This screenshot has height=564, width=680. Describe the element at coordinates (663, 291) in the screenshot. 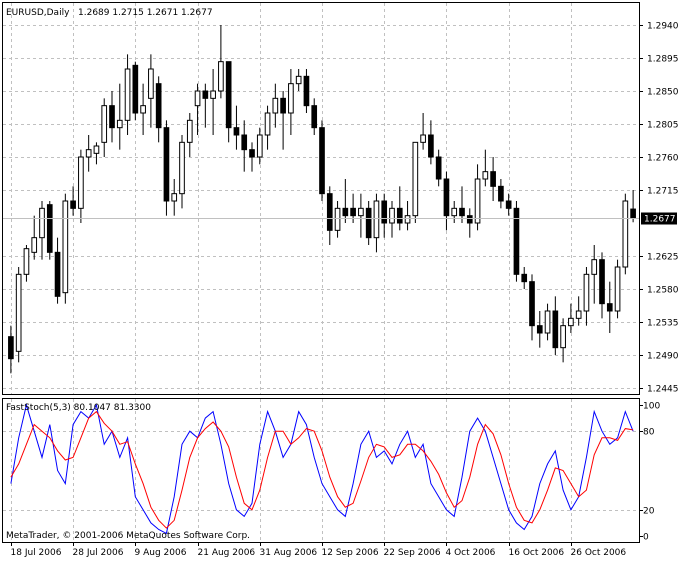

I see `price-tick-label: 1.2580` at that location.